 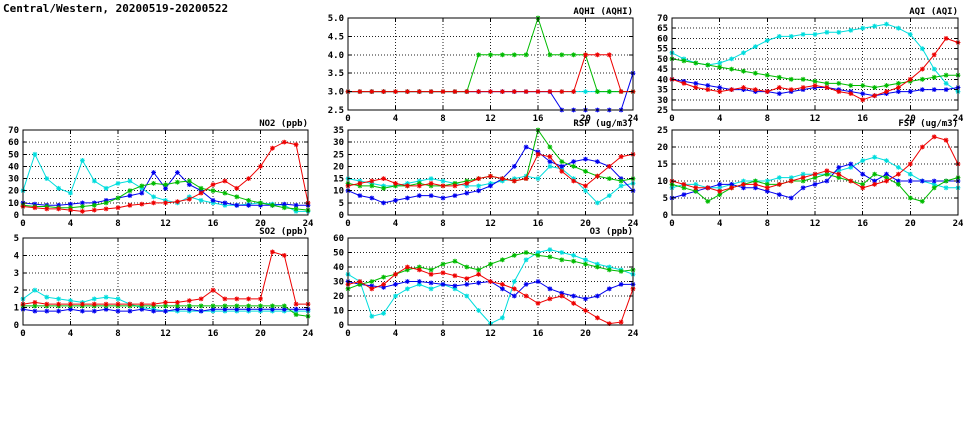 I want to click on y-tick-label: 2.5, so click(x=336, y=111).